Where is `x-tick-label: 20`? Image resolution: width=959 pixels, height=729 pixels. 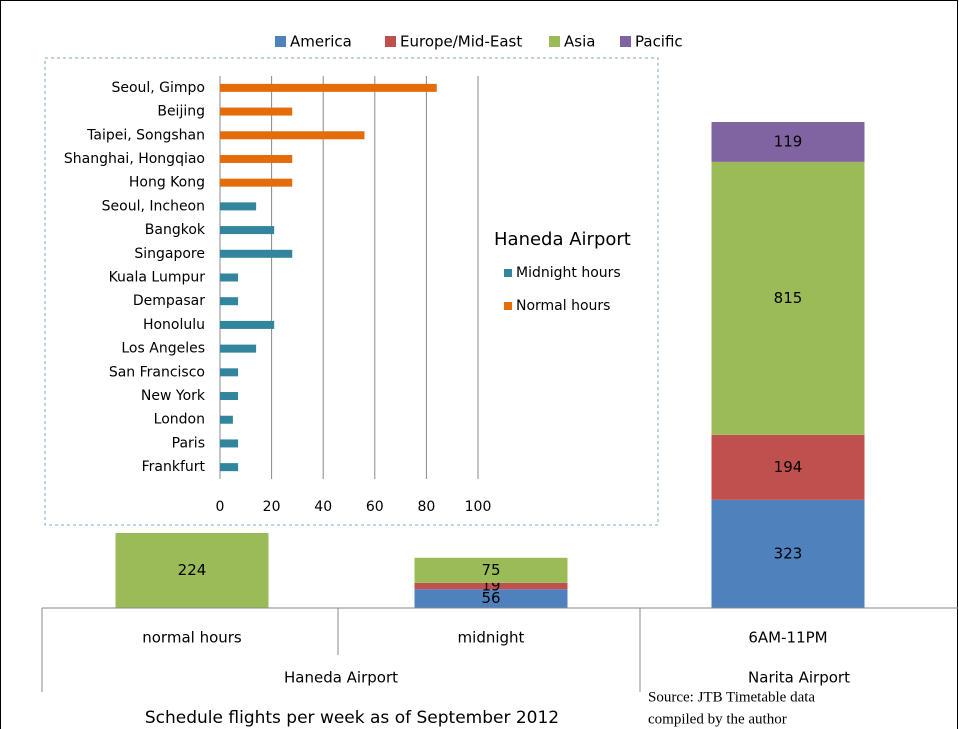
x-tick-label: 20 is located at coordinates (272, 507).